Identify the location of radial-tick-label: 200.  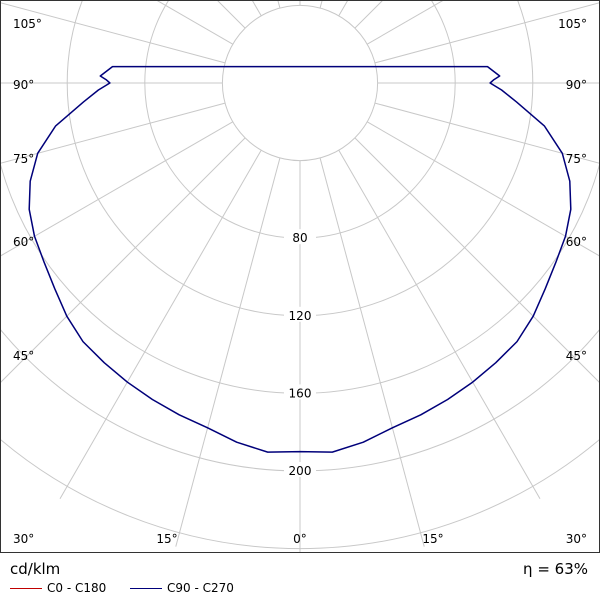
(300, 471).